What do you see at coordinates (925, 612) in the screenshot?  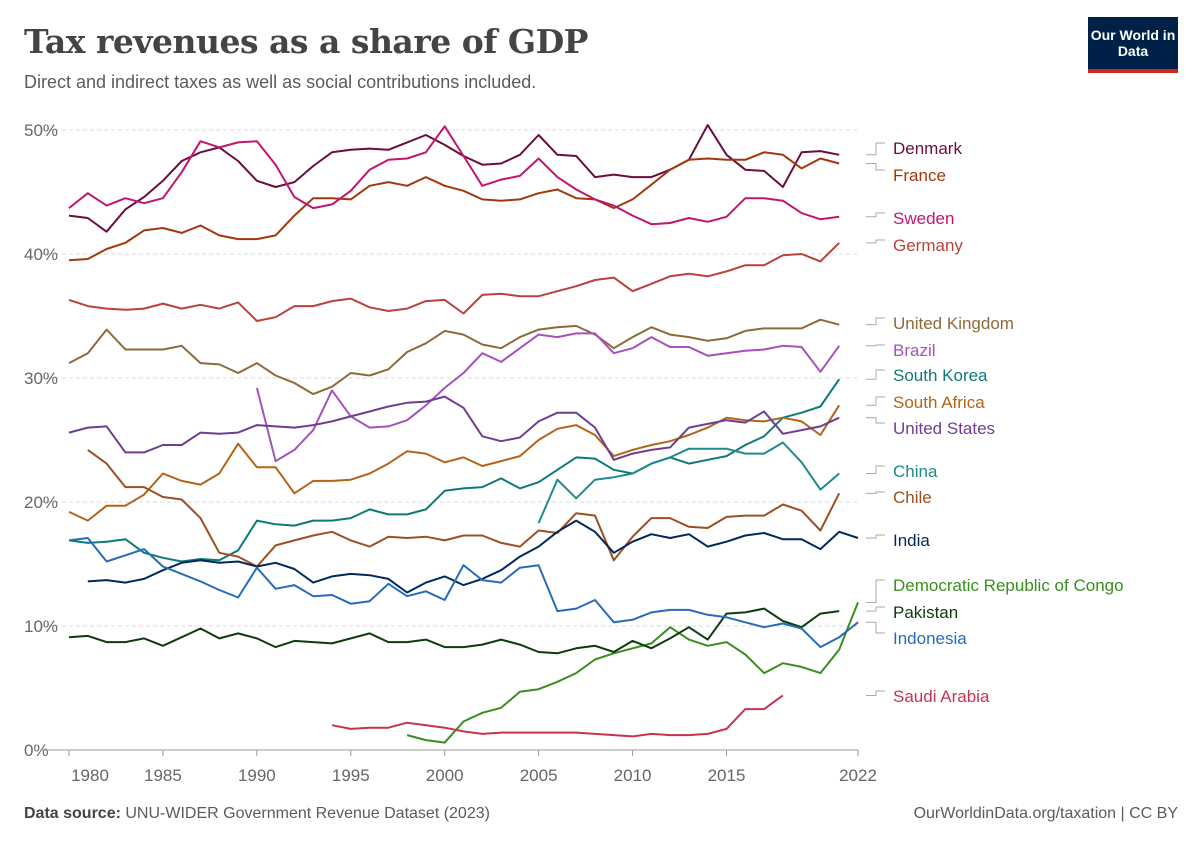 I see `series-label: Pakistan` at bounding box center [925, 612].